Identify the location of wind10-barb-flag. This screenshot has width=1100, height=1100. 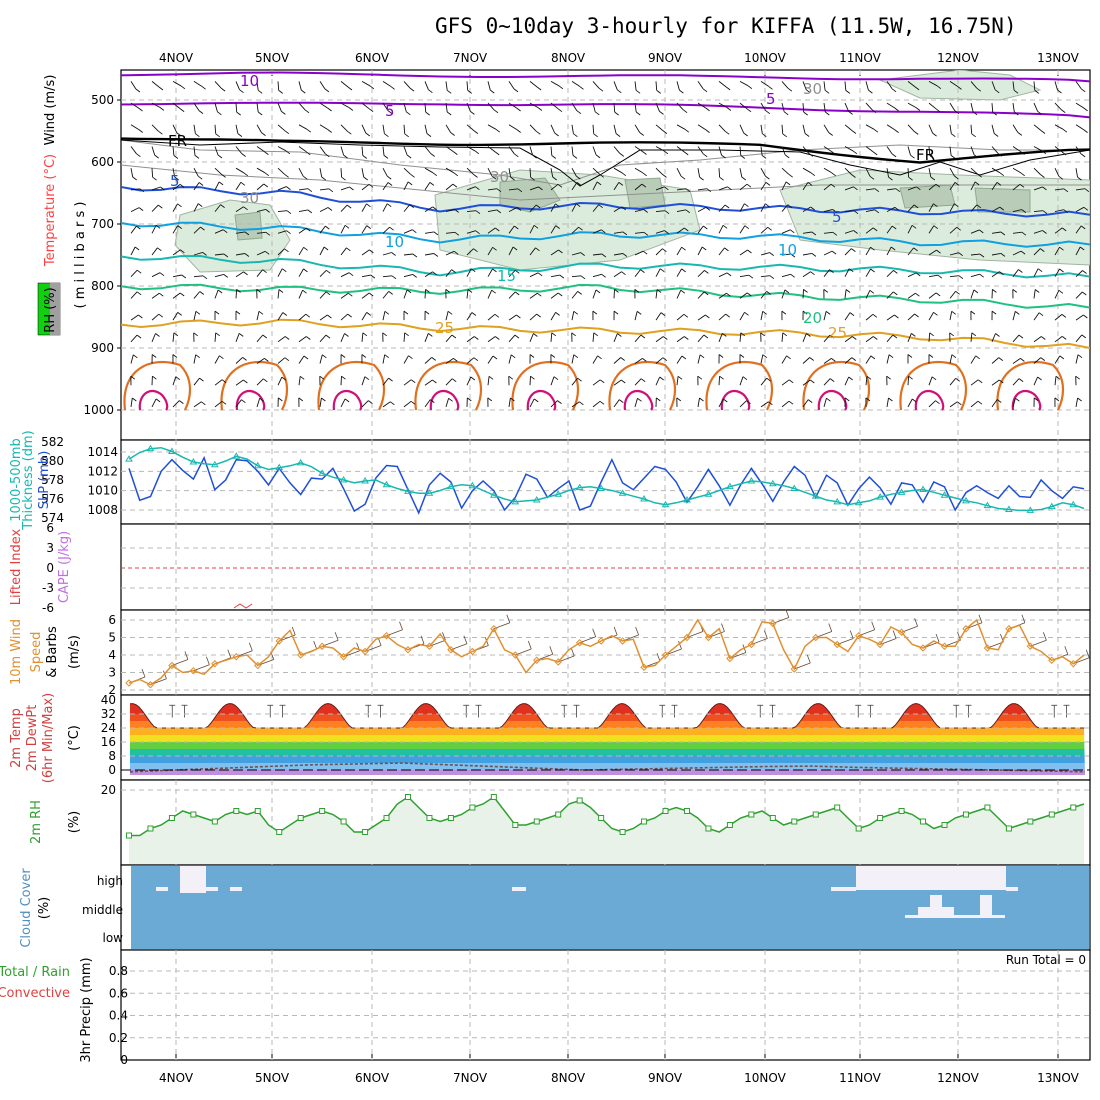
(422, 639).